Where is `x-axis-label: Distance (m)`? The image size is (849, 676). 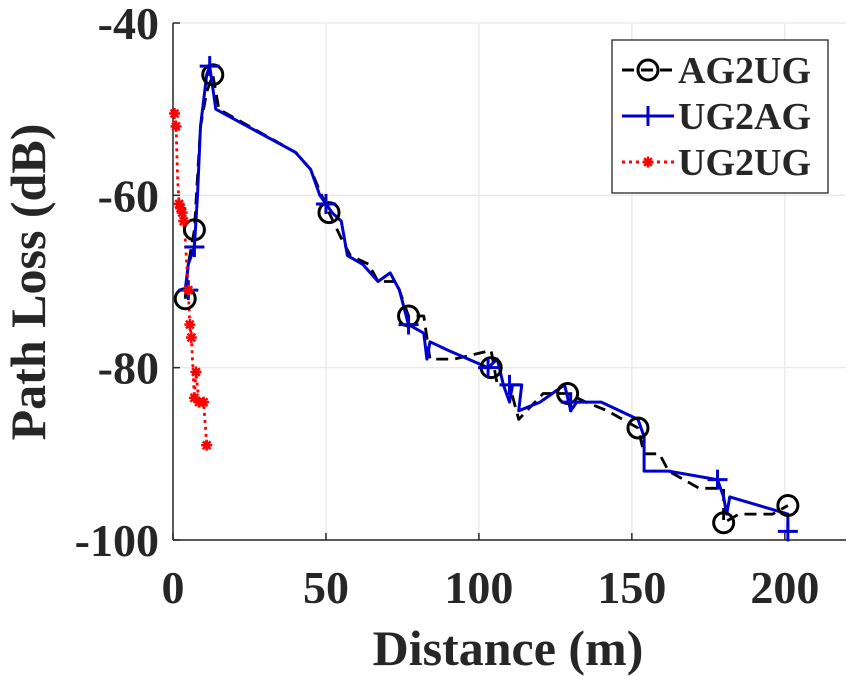
x-axis-label: Distance (m) is located at coordinates (508, 648).